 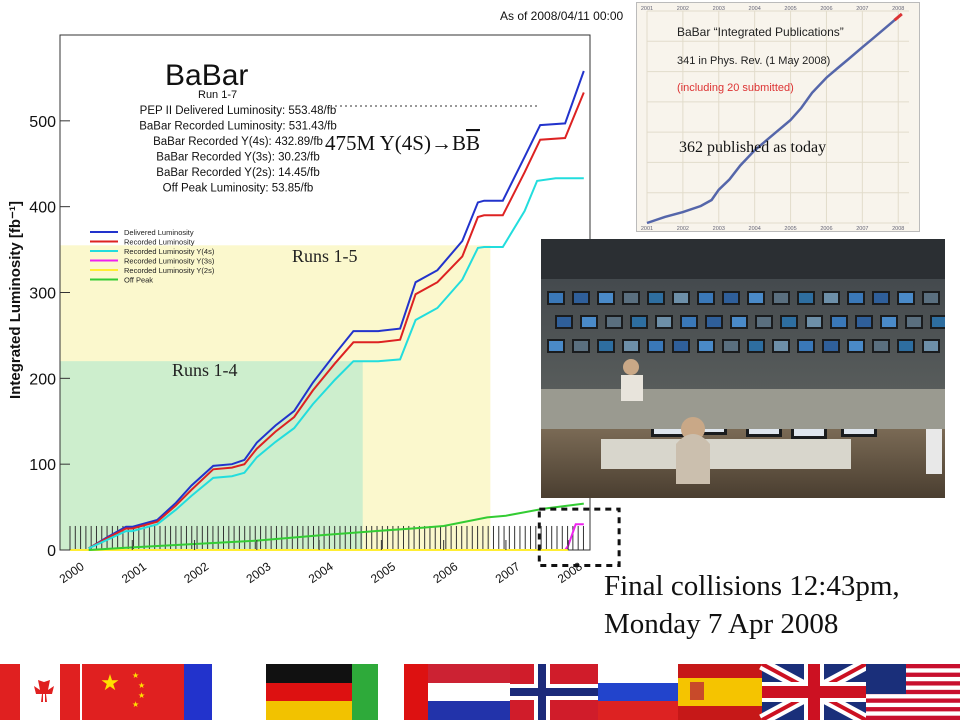 What do you see at coordinates (42, 208) in the screenshot?
I see `y-tick-label: 400` at bounding box center [42, 208].